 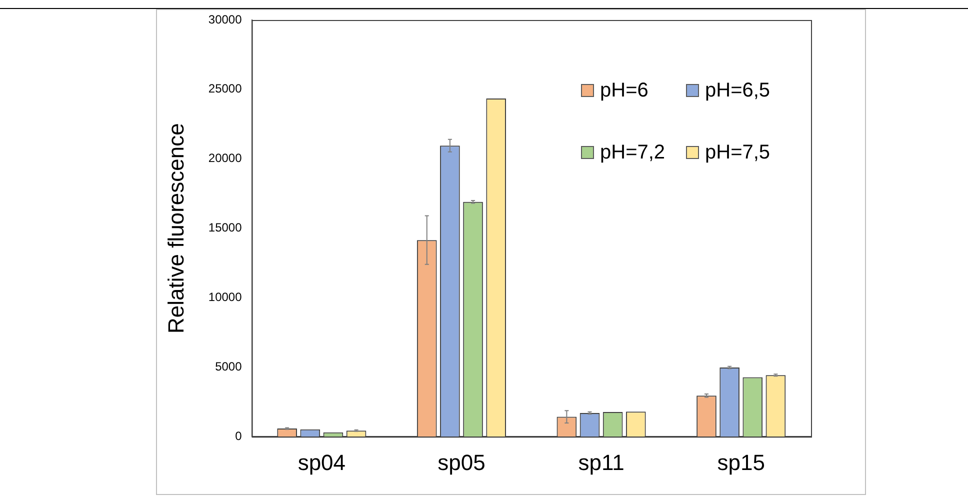 What do you see at coordinates (225, 158) in the screenshot?
I see `y-tick-label: 20000` at bounding box center [225, 158].